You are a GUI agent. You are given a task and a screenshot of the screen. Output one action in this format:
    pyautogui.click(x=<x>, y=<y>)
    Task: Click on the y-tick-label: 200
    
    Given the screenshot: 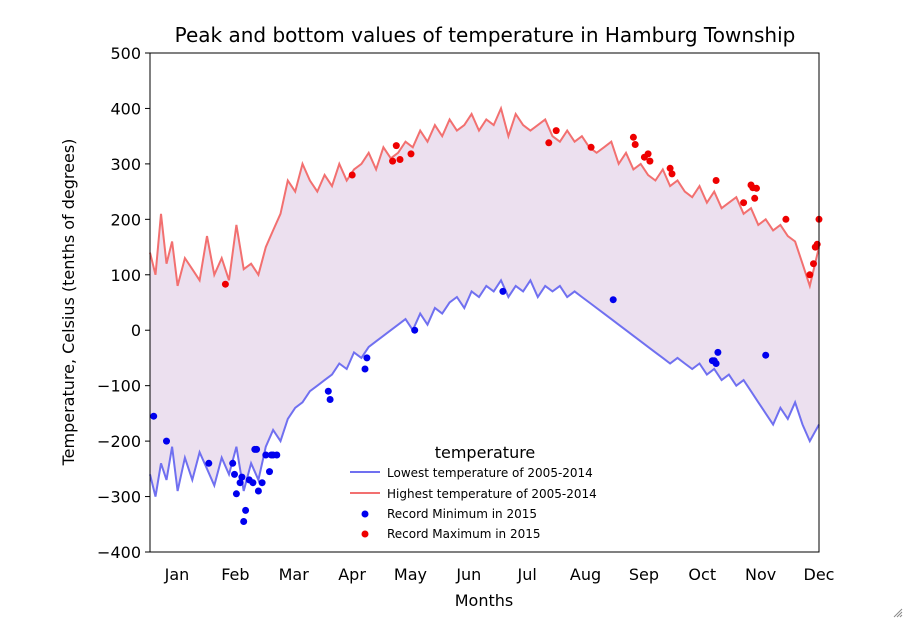 What is the action you would take?
    pyautogui.click(x=125, y=219)
    